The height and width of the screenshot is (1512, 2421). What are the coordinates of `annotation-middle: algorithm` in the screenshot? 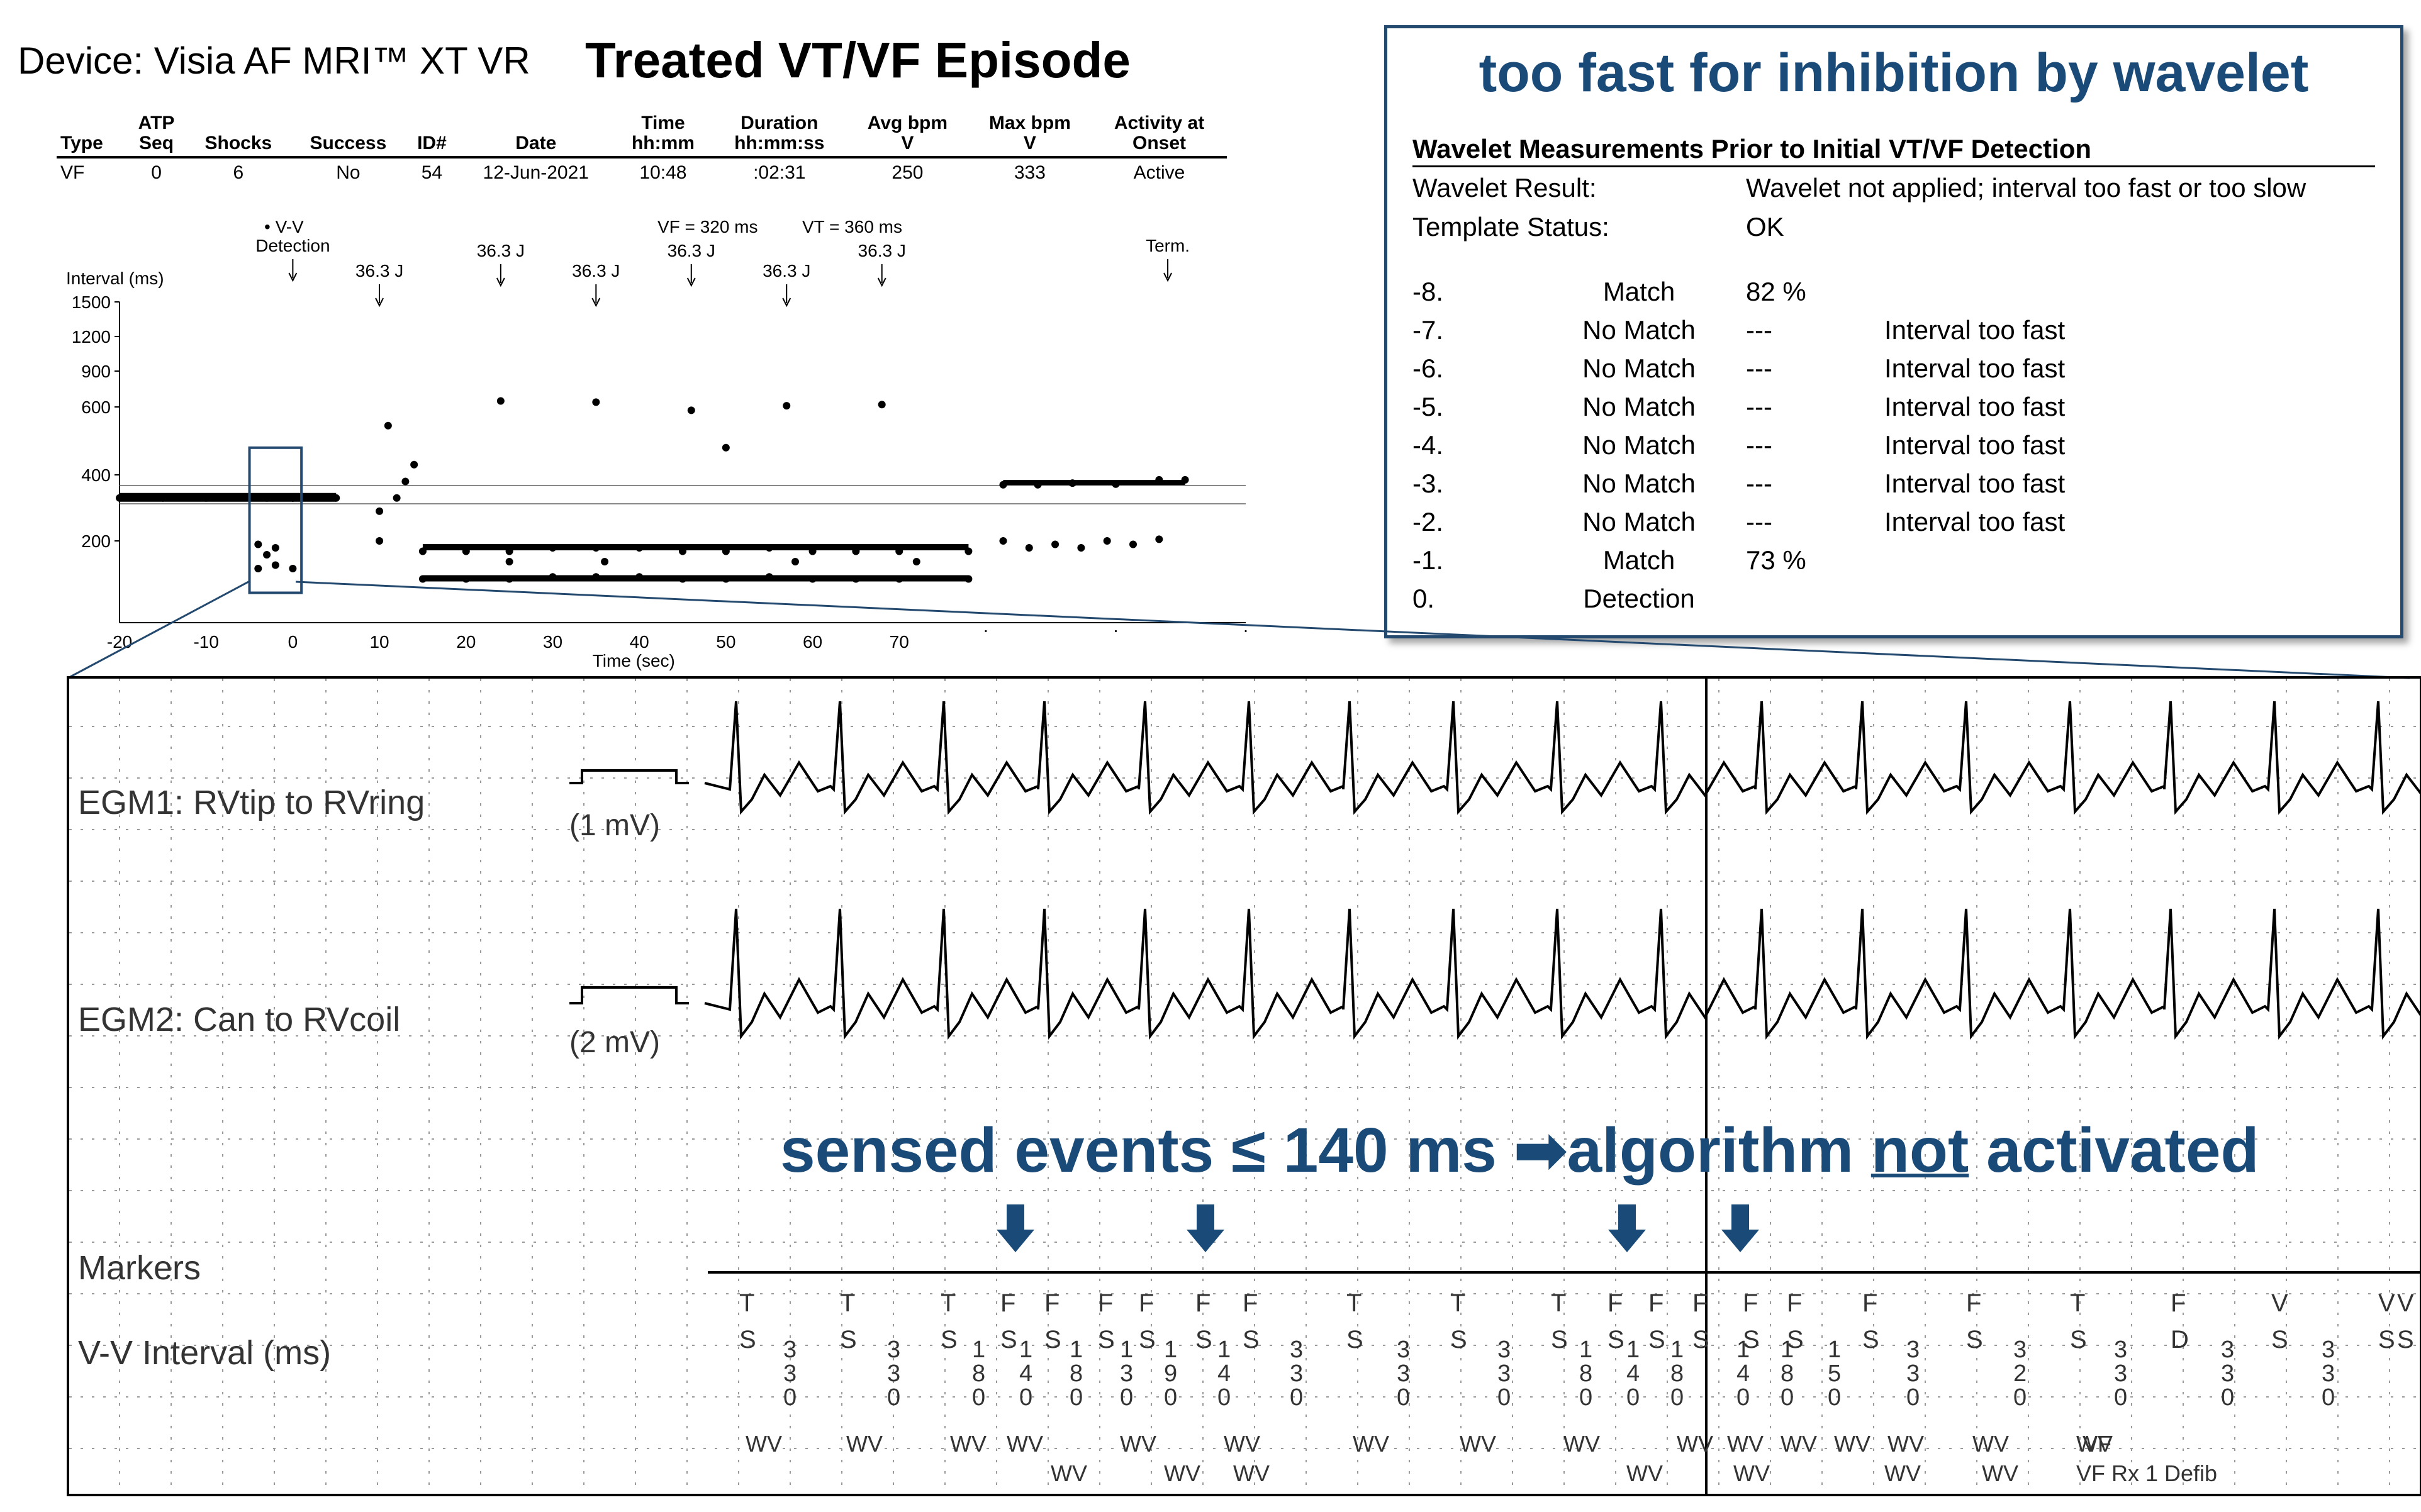 It's located at (1719, 1150).